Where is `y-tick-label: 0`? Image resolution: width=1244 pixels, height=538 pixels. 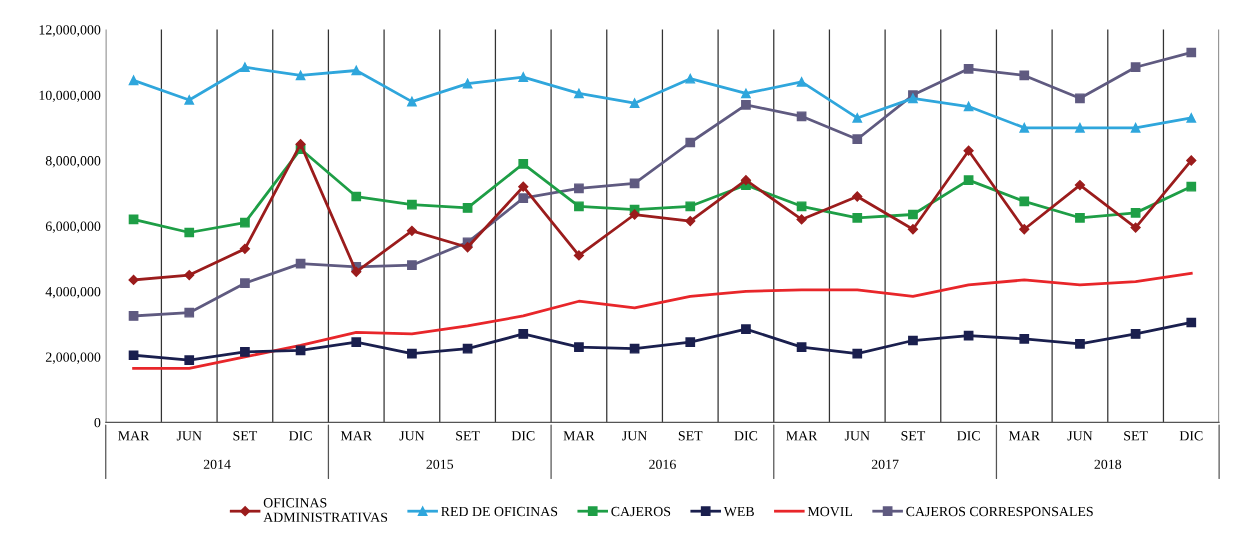 y-tick-label: 0 is located at coordinates (97, 422).